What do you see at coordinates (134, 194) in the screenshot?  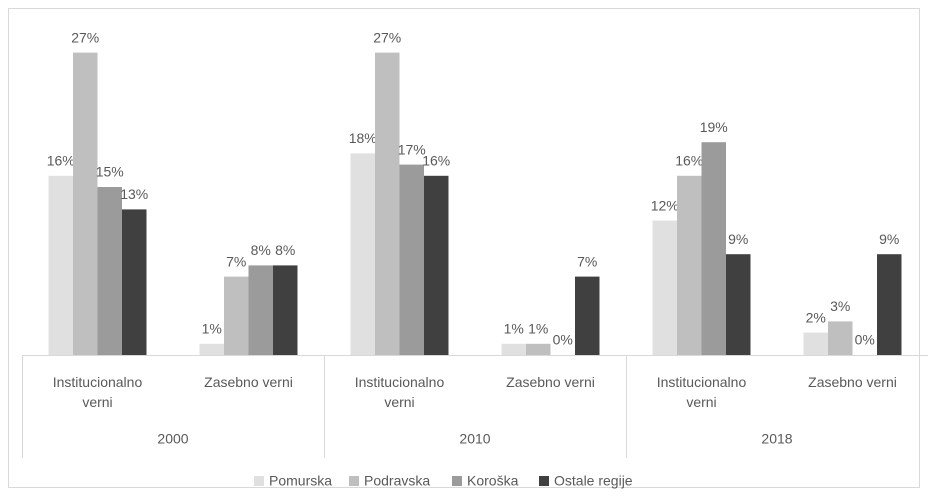 I see `data-label: 13%` at bounding box center [134, 194].